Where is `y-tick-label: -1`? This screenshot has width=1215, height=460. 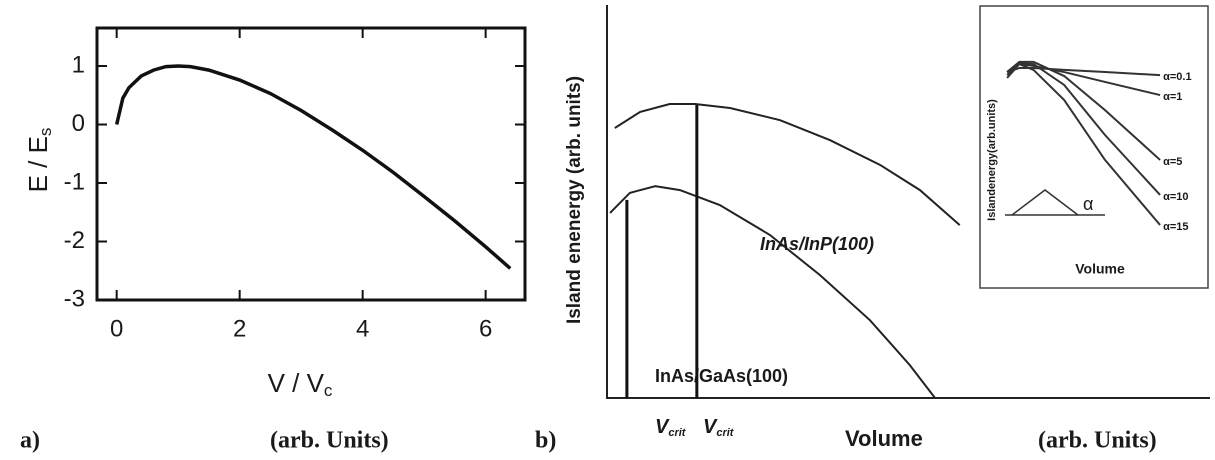 y-tick-label: -1 is located at coordinates (74, 181).